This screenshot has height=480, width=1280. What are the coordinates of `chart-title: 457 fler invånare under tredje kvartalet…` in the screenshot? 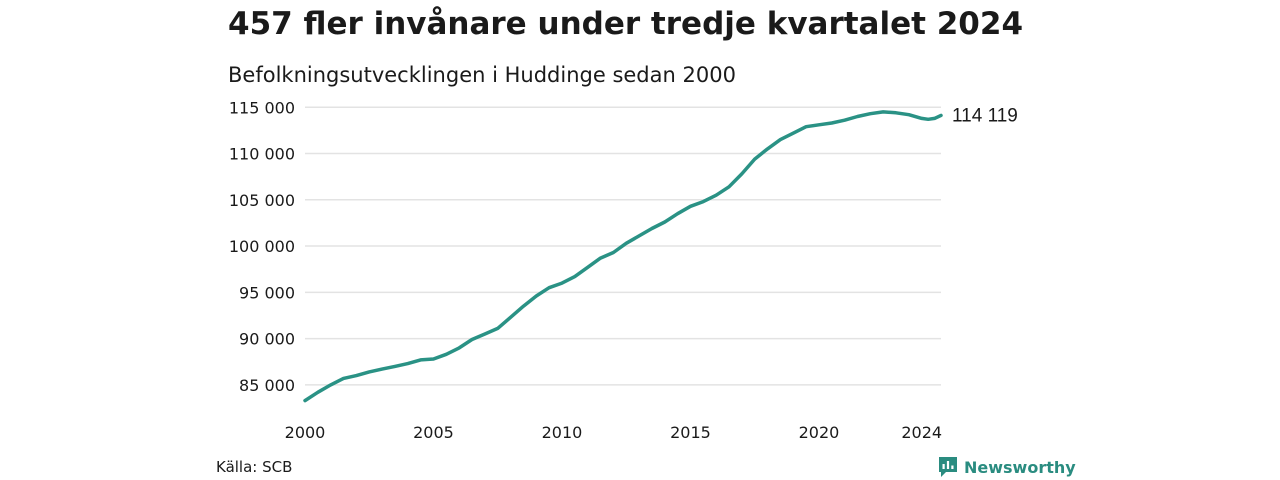 It's located at (626, 24).